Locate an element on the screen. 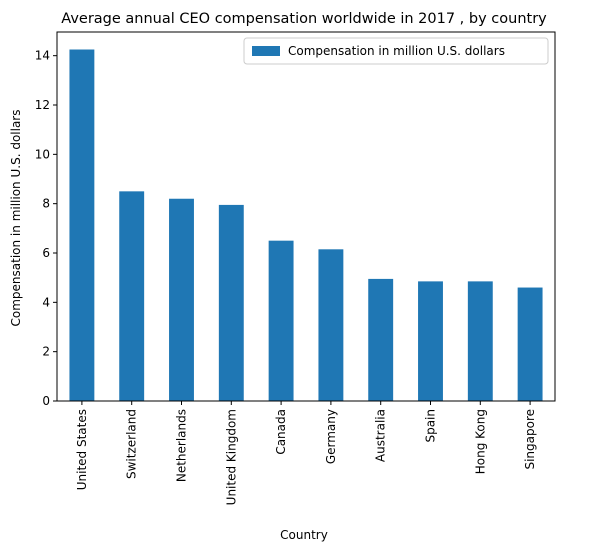 The image size is (592, 556). y-tick-label: 6 is located at coordinates (46, 253).